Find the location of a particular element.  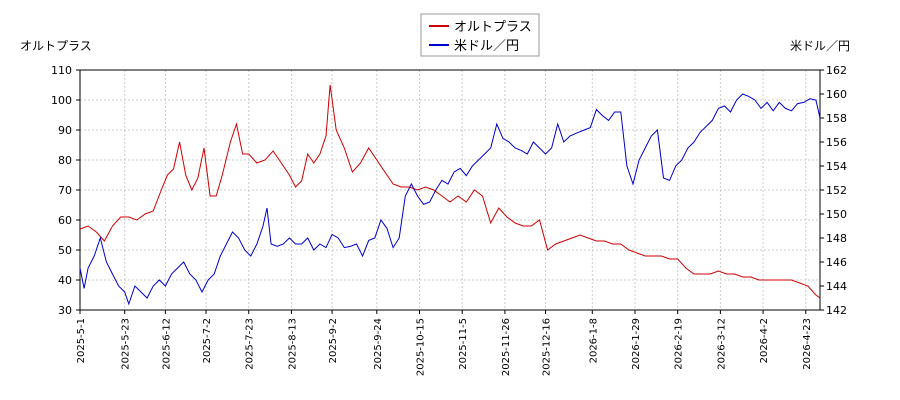

x-tick-label: 2026-3-12 is located at coordinates (721, 344).